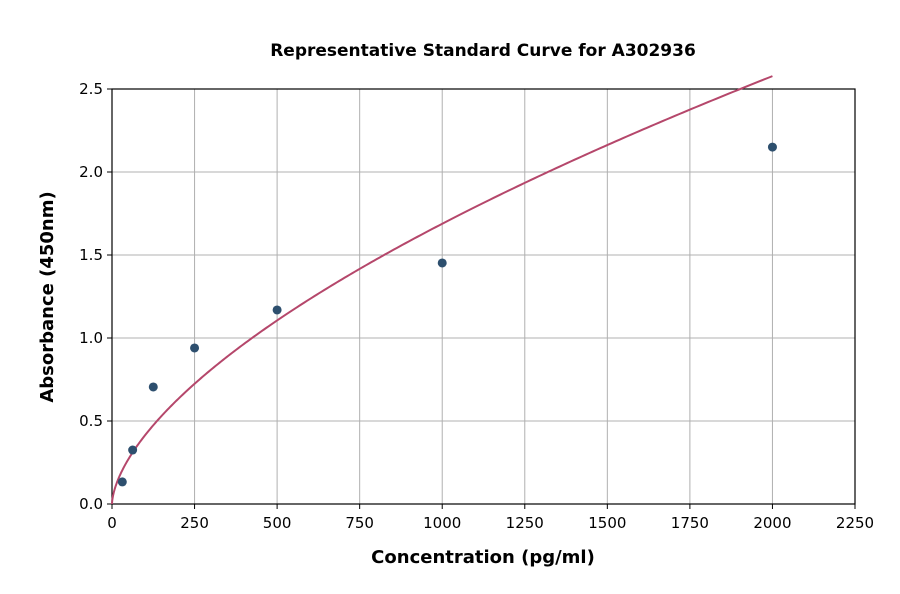  I want to click on y-tick-label: 0.0, so click(91, 504).